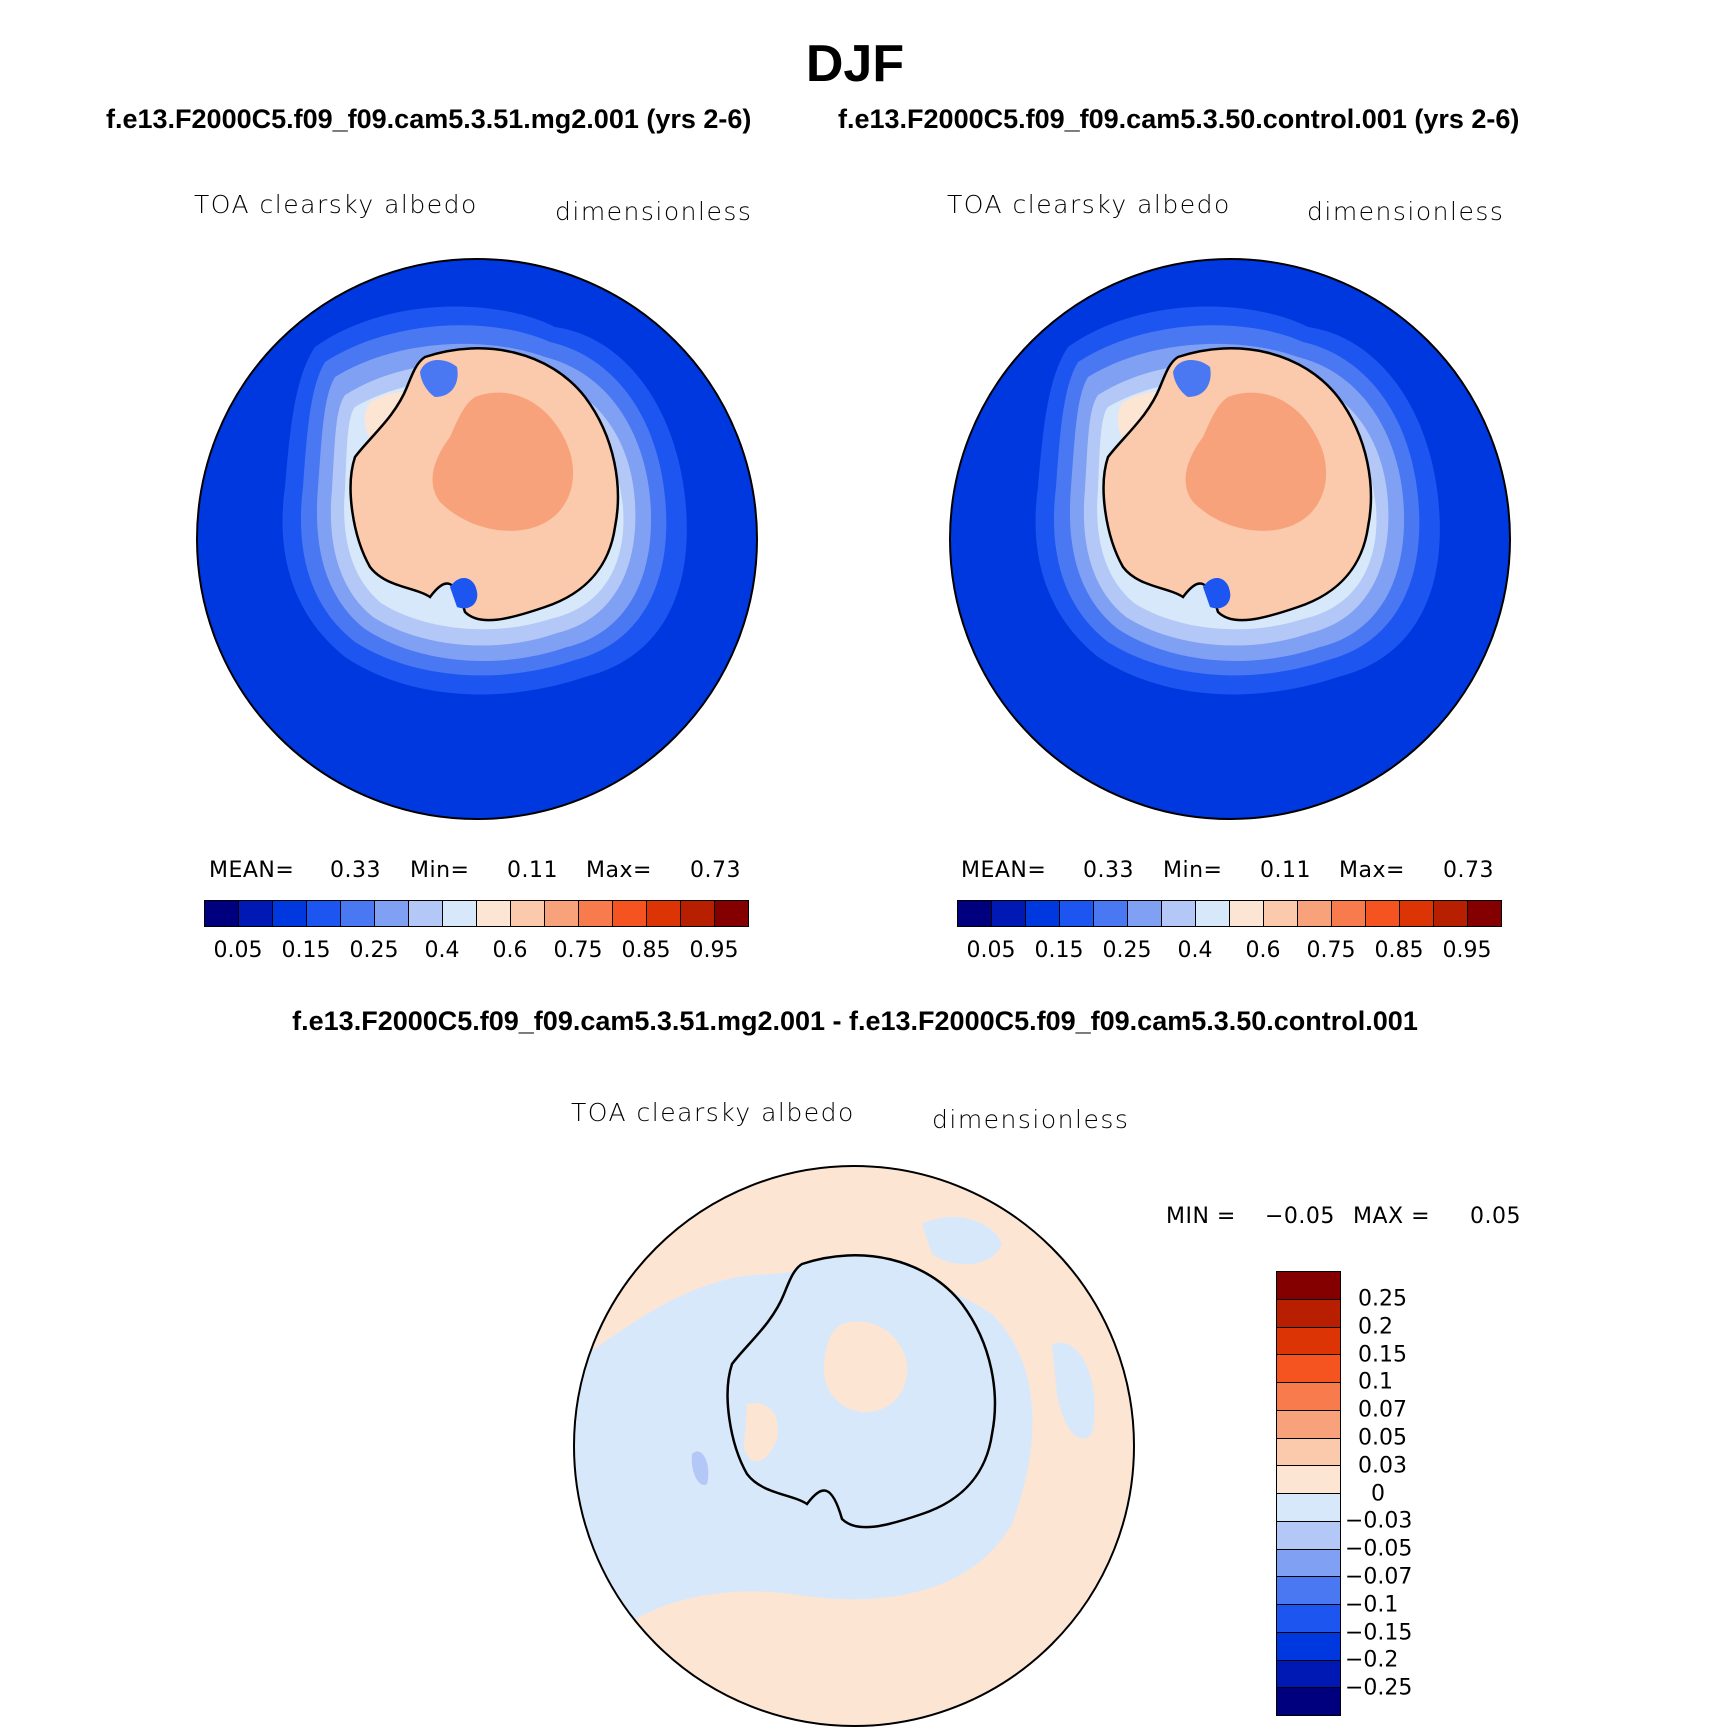  I want to click on colorbar-tick: 0.95, so click(1467, 950).